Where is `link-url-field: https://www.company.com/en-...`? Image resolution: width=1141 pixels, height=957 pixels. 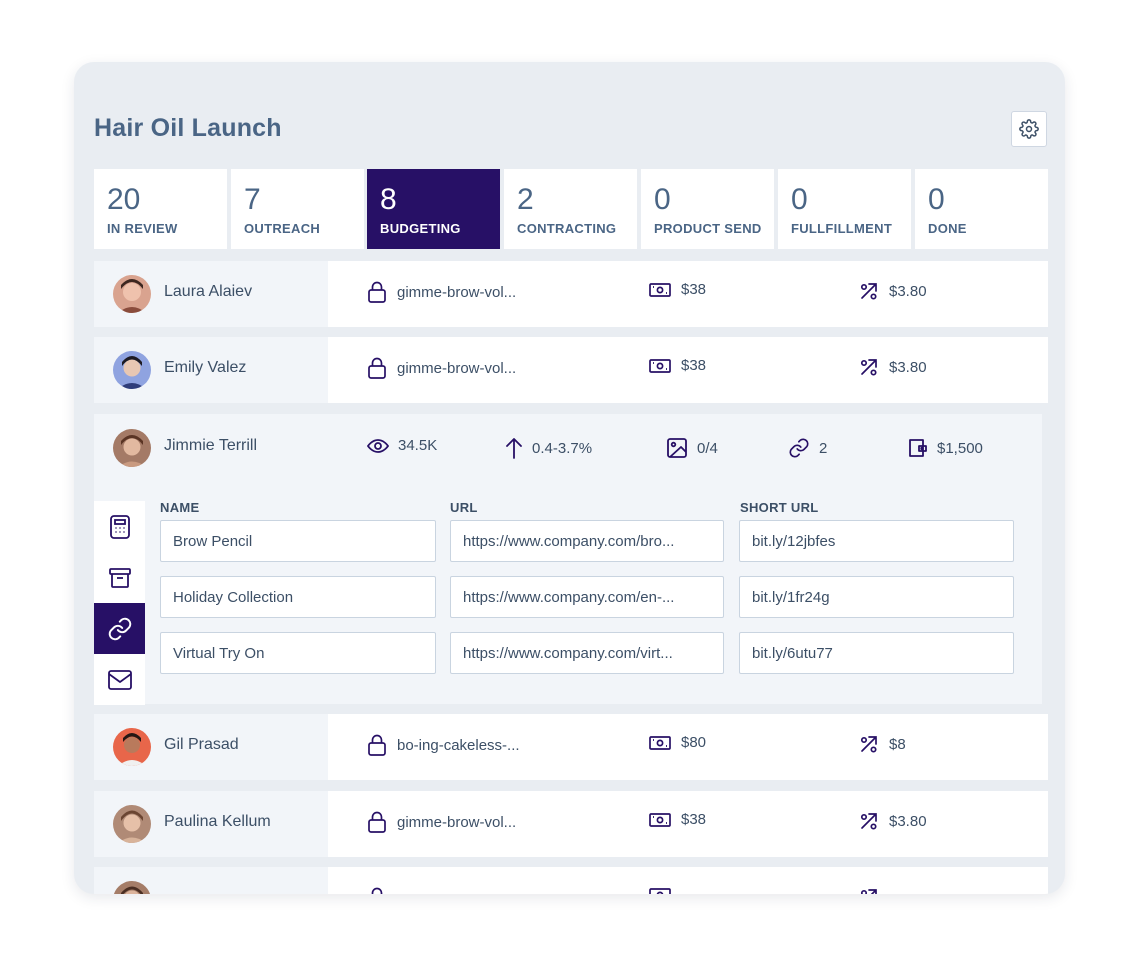
link-url-field: https://www.company.com/en-... is located at coordinates (587, 597).